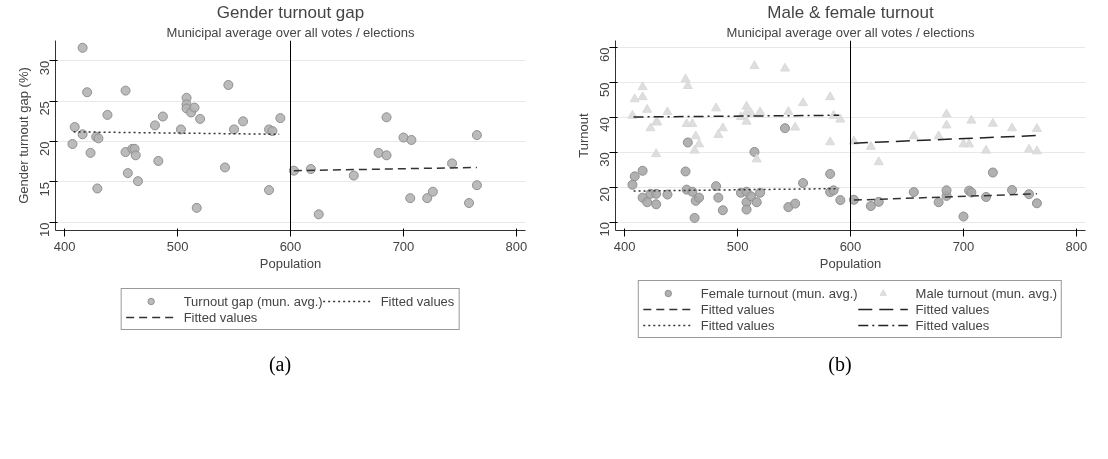 The height and width of the screenshot is (459, 1108). What do you see at coordinates (23, 135) in the screenshot?
I see `y-axis-title: Gender turnout gap (%)` at bounding box center [23, 135].